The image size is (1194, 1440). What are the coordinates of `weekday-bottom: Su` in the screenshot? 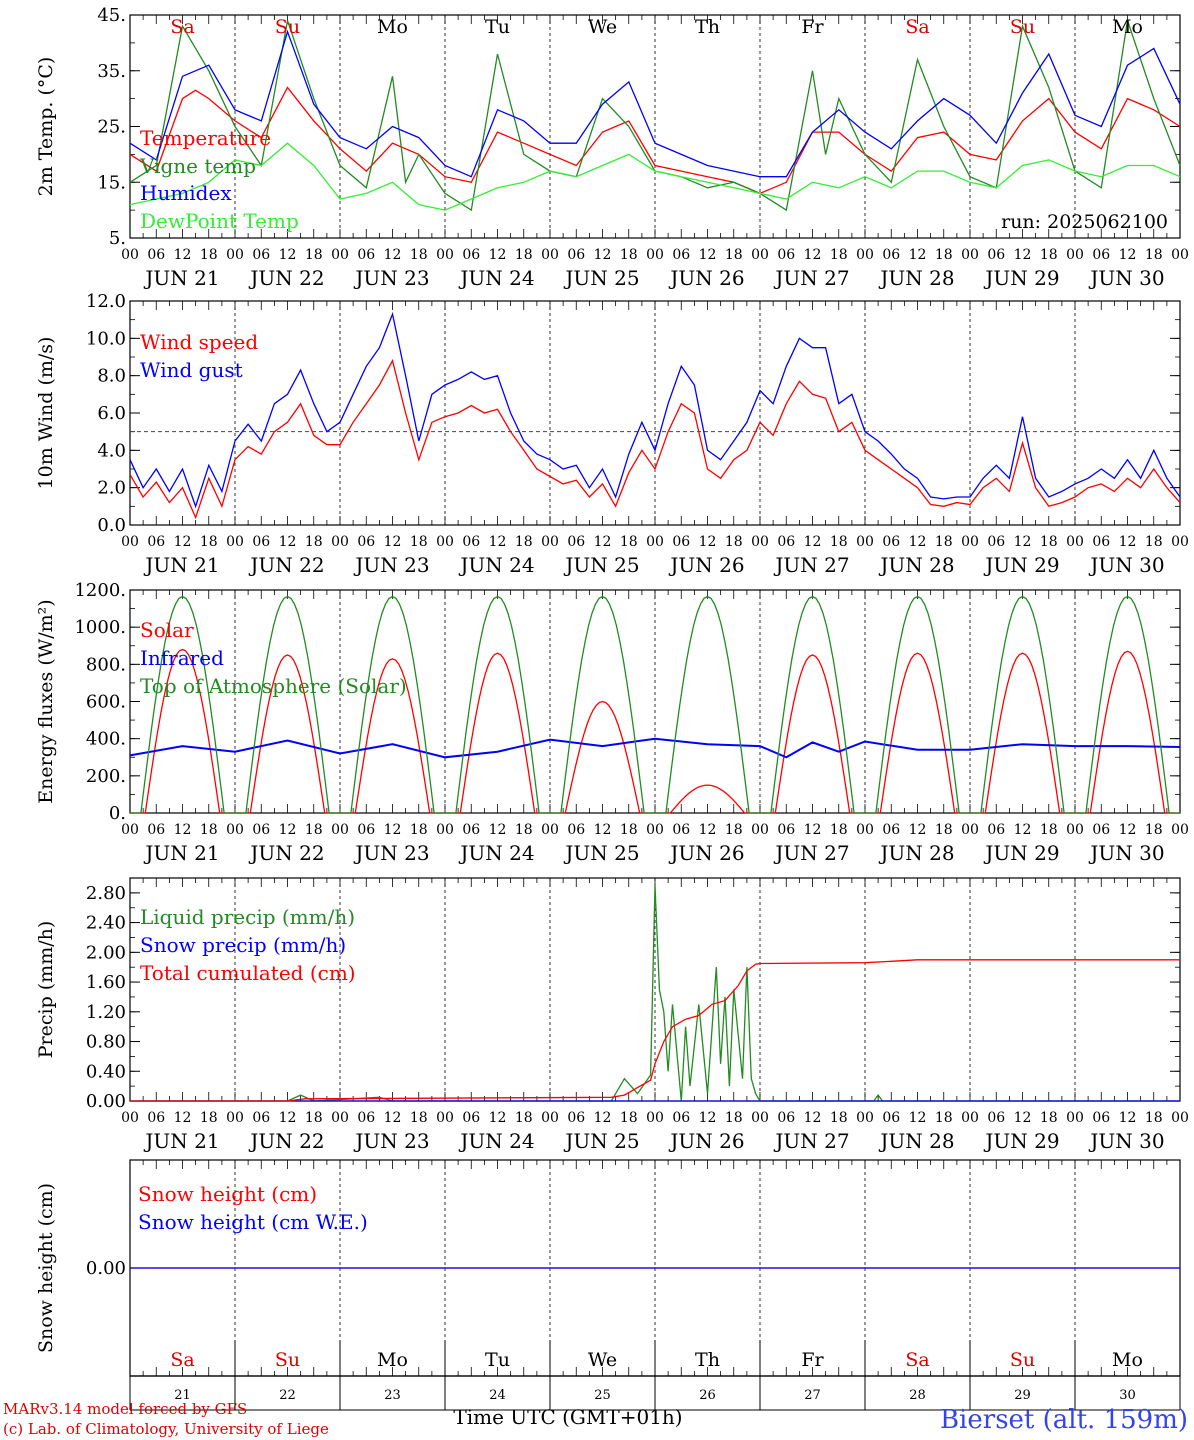 It's located at (287, 1360).